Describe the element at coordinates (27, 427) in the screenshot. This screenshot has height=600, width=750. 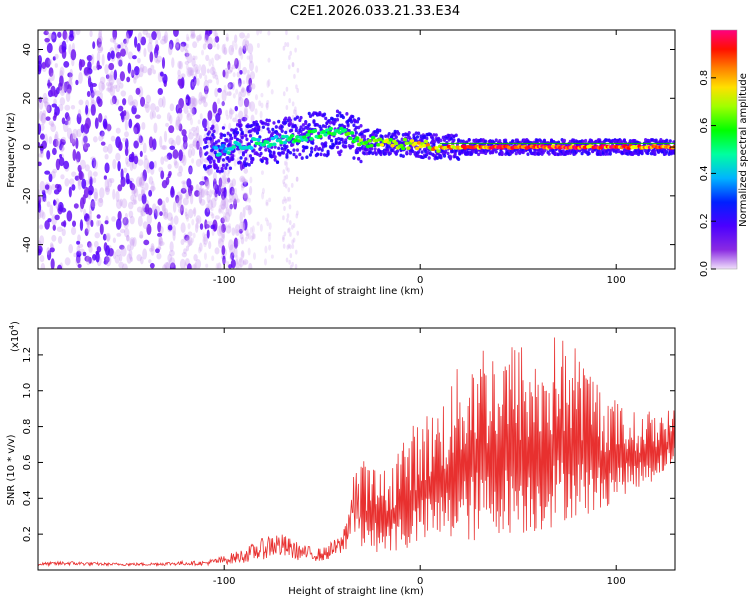
I see `snr-y-tick-label: 0.8` at that location.